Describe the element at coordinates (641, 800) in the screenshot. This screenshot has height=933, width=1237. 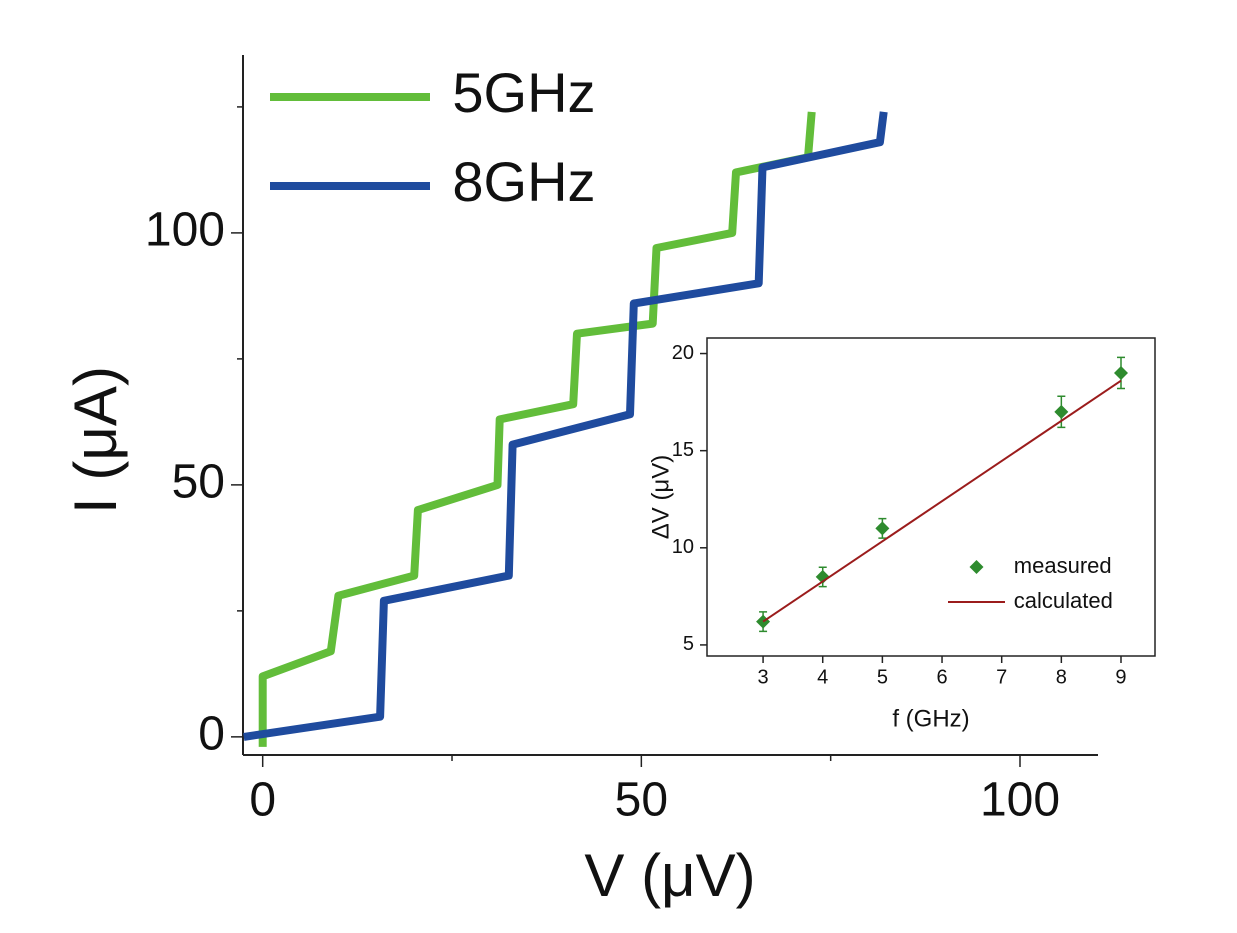
I see `x-tick-label: 50` at that location.